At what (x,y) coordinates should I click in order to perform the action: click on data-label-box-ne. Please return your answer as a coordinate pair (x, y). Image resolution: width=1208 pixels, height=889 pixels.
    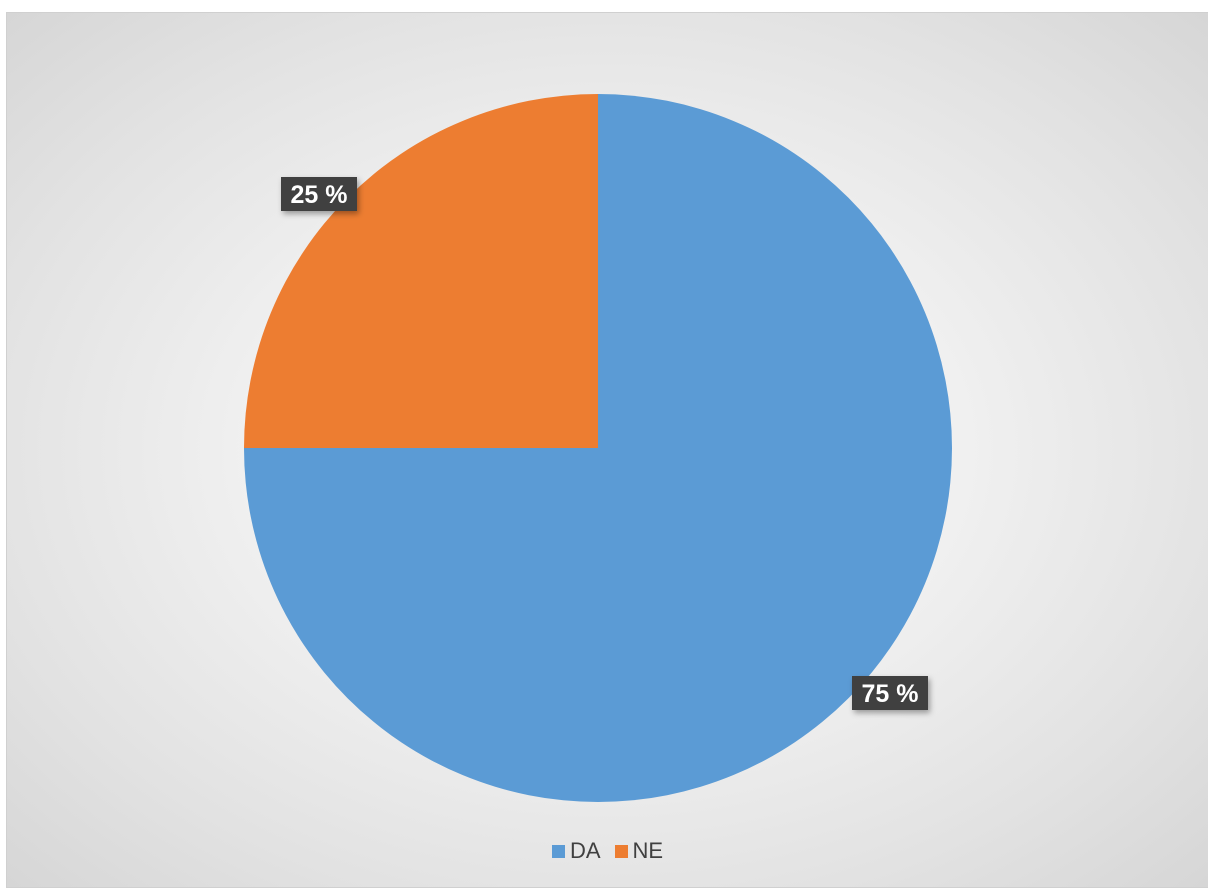
    Looking at the image, I should click on (319, 194).